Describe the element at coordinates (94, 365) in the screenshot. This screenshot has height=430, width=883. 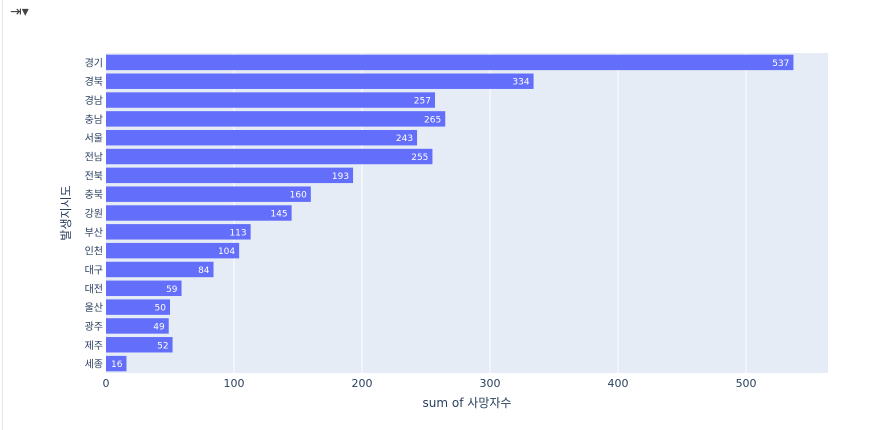
I see `y-tick-label: 세종` at that location.